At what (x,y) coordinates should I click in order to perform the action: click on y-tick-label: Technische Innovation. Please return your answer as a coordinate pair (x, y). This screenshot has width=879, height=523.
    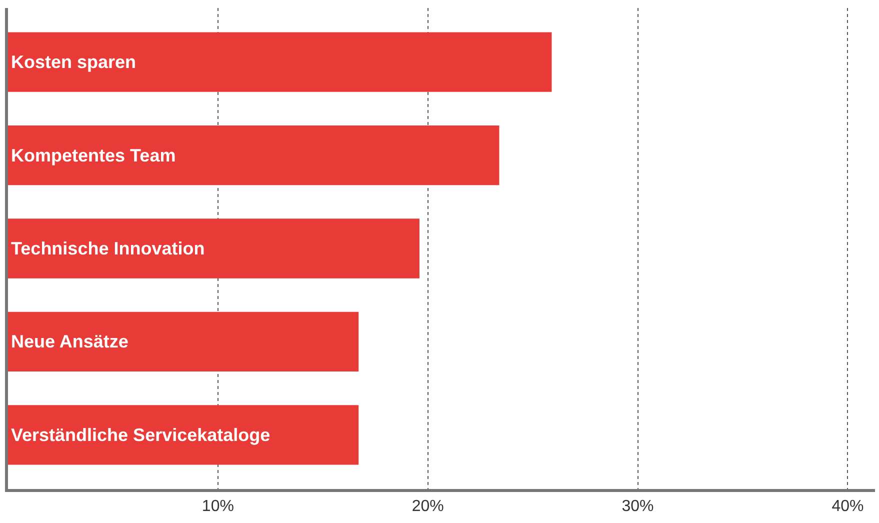
    Looking at the image, I should click on (108, 248).